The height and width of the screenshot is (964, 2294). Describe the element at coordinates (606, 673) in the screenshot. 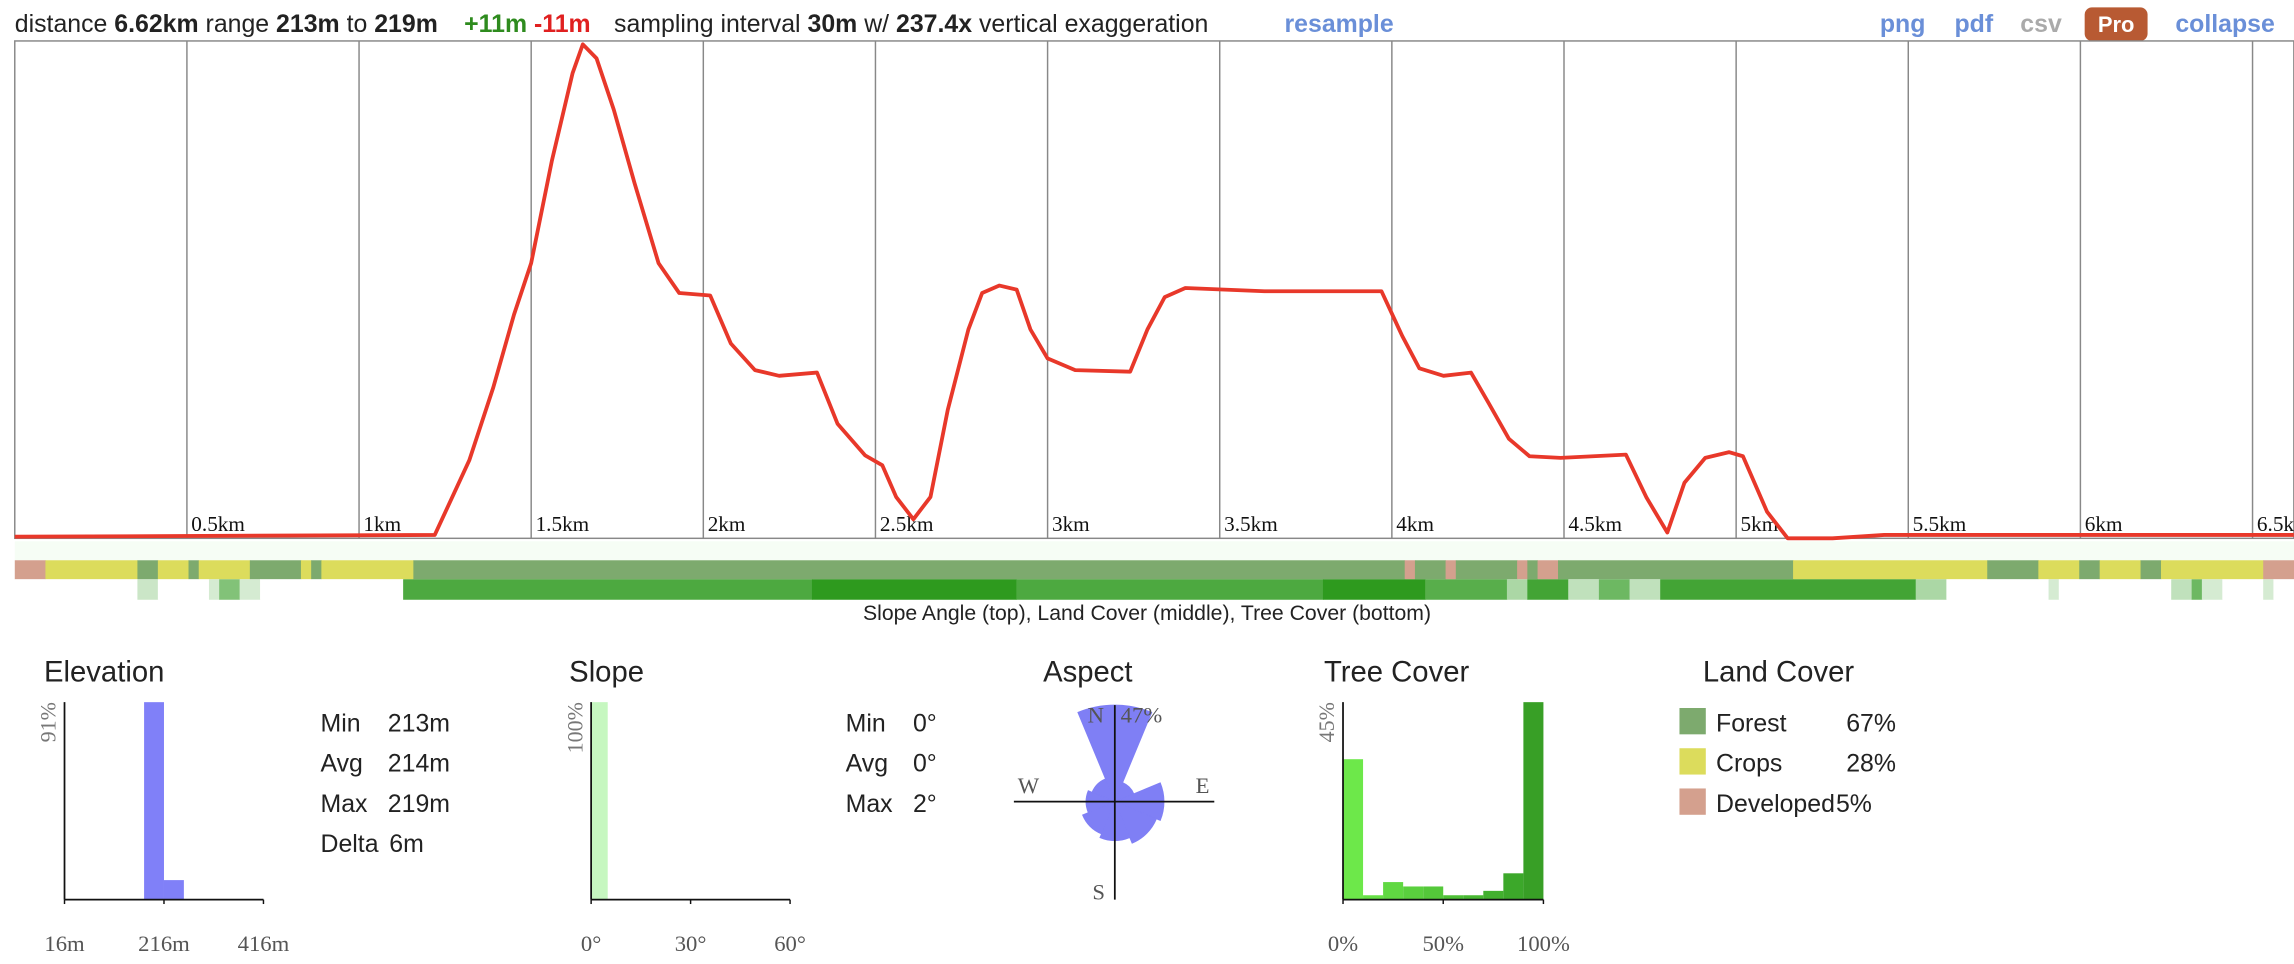

I see `panel-title: Slope` at that location.